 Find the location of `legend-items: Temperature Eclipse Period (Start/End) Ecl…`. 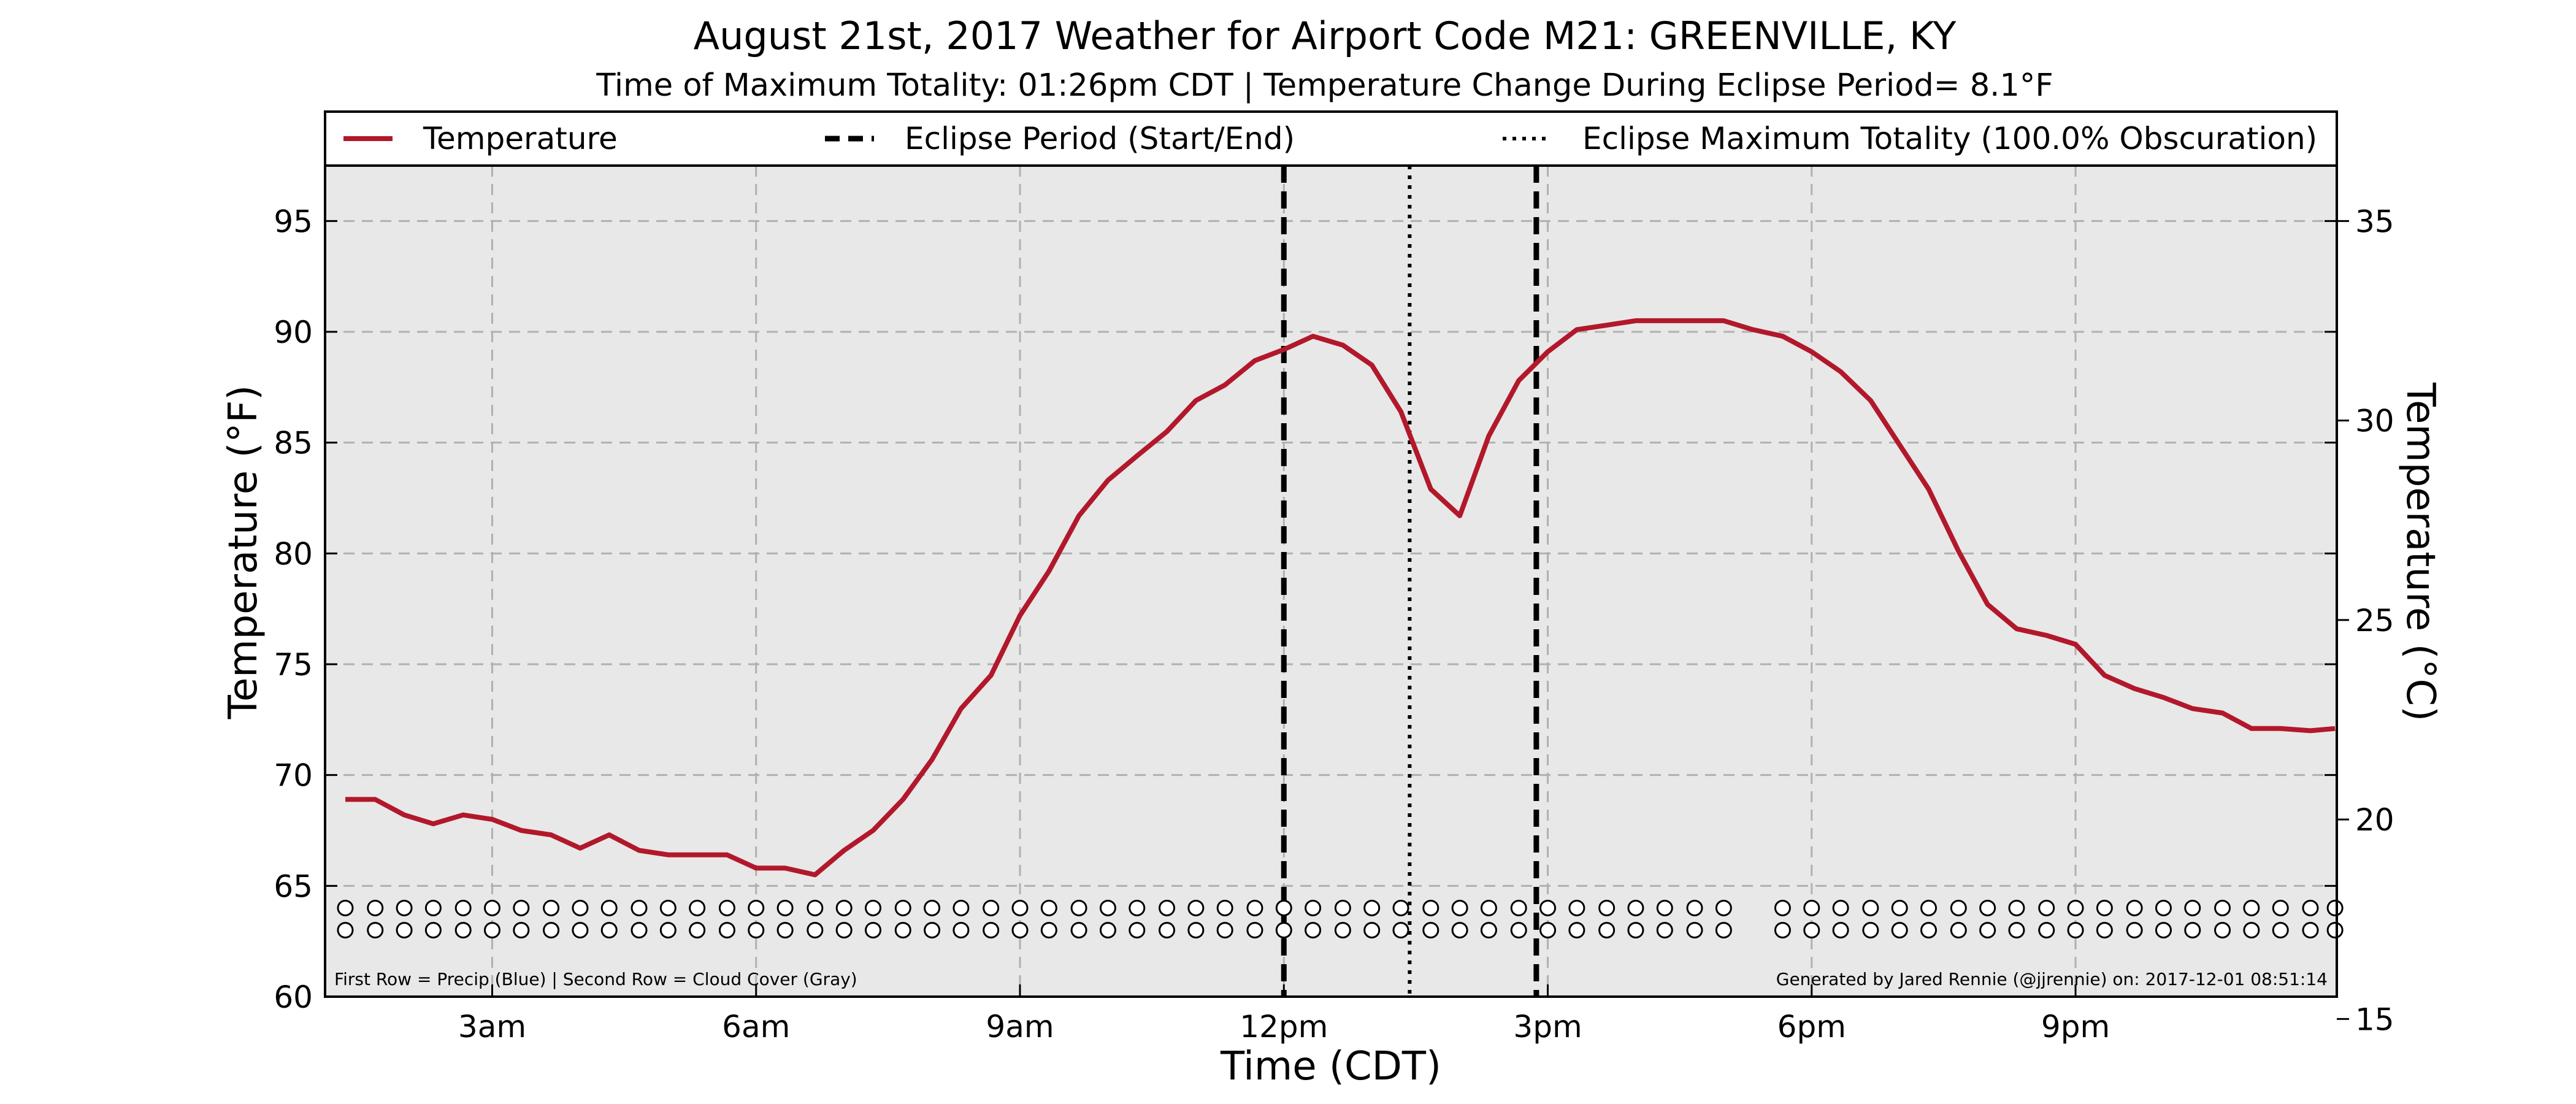

legend-items: Temperature Eclipse Period (Start/End) Ecl… is located at coordinates (1330, 138).